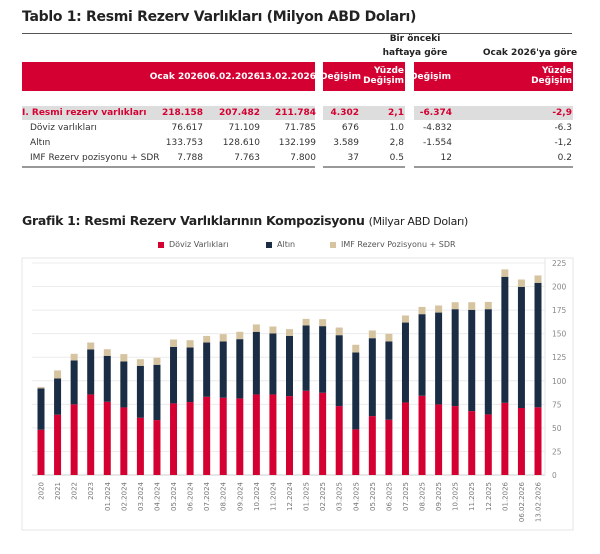  I want to click on table-cell: 2,8, so click(396, 143).